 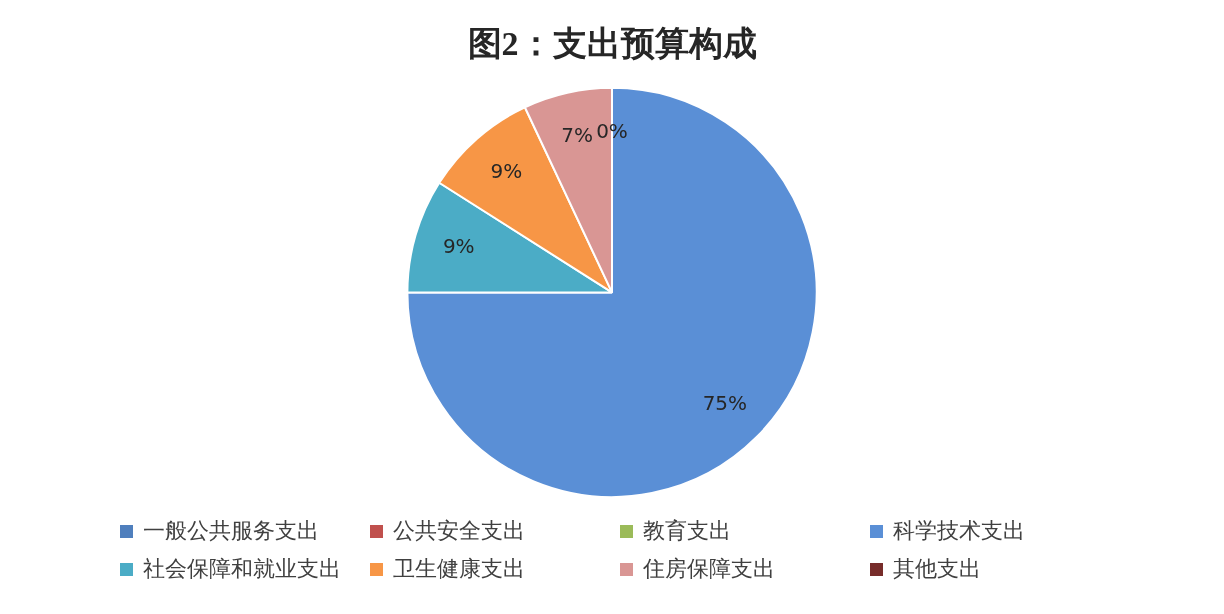 What do you see at coordinates (242, 569) in the screenshot?
I see `legend-label: 社会保障和就业支出` at bounding box center [242, 569].